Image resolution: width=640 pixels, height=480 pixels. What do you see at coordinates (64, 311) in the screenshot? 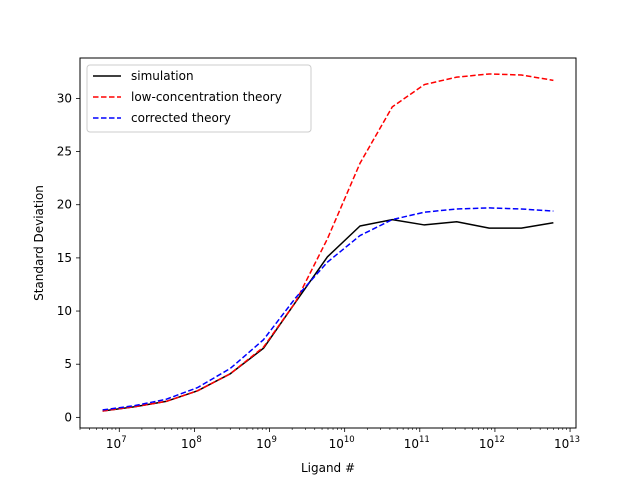
I see `y-tick-label: 10` at bounding box center [64, 311].